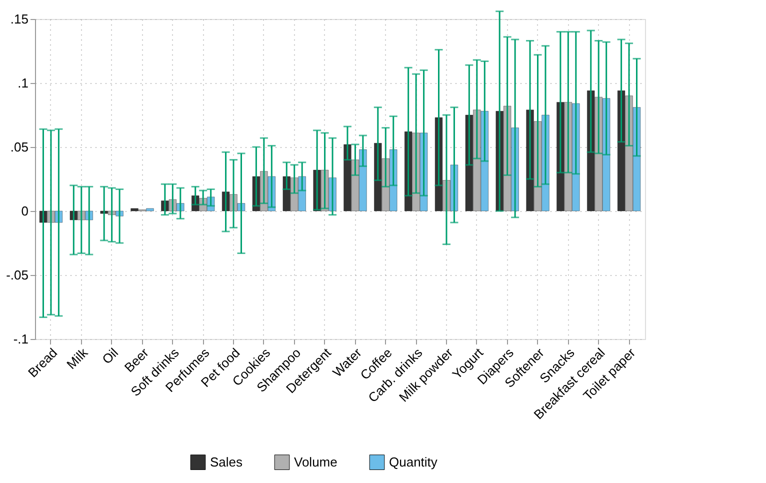 The width and height of the screenshot is (766, 483). Describe the element at coordinates (413, 462) in the screenshot. I see `legend-label: Quantity` at that location.